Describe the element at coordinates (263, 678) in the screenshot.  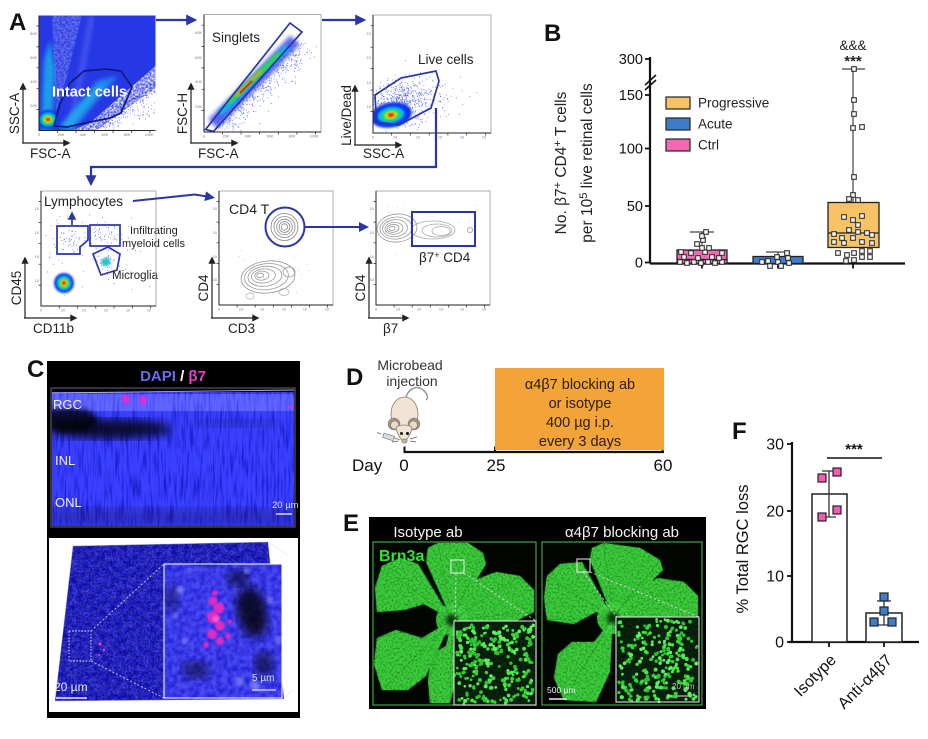
I see `svg-text: 5 µm` at that location.